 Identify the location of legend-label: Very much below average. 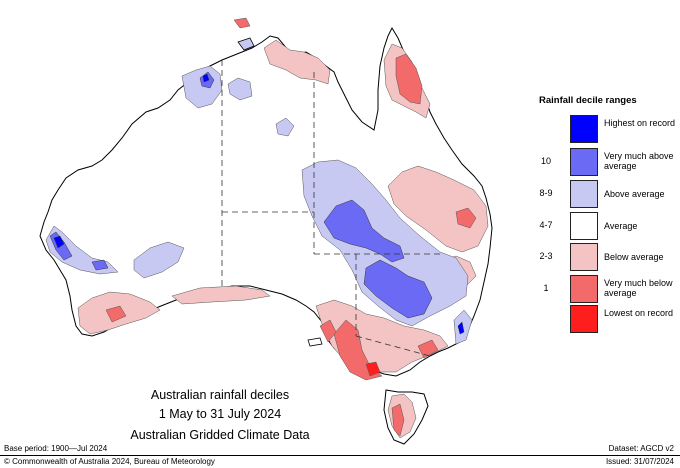
(638, 288).